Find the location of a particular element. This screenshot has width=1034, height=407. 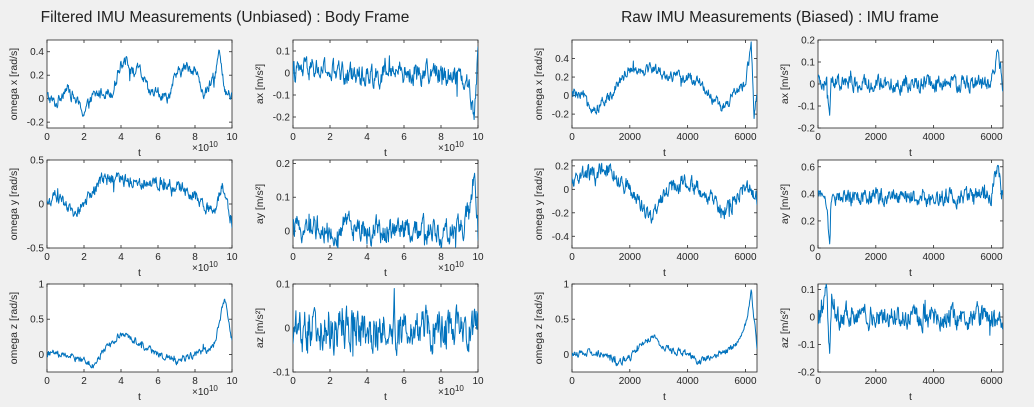

subplot-8: 0 2000 4000 6000 0 0.2 0.4 0.6 t ay [m/s²] is located at coordinates (891, 219).